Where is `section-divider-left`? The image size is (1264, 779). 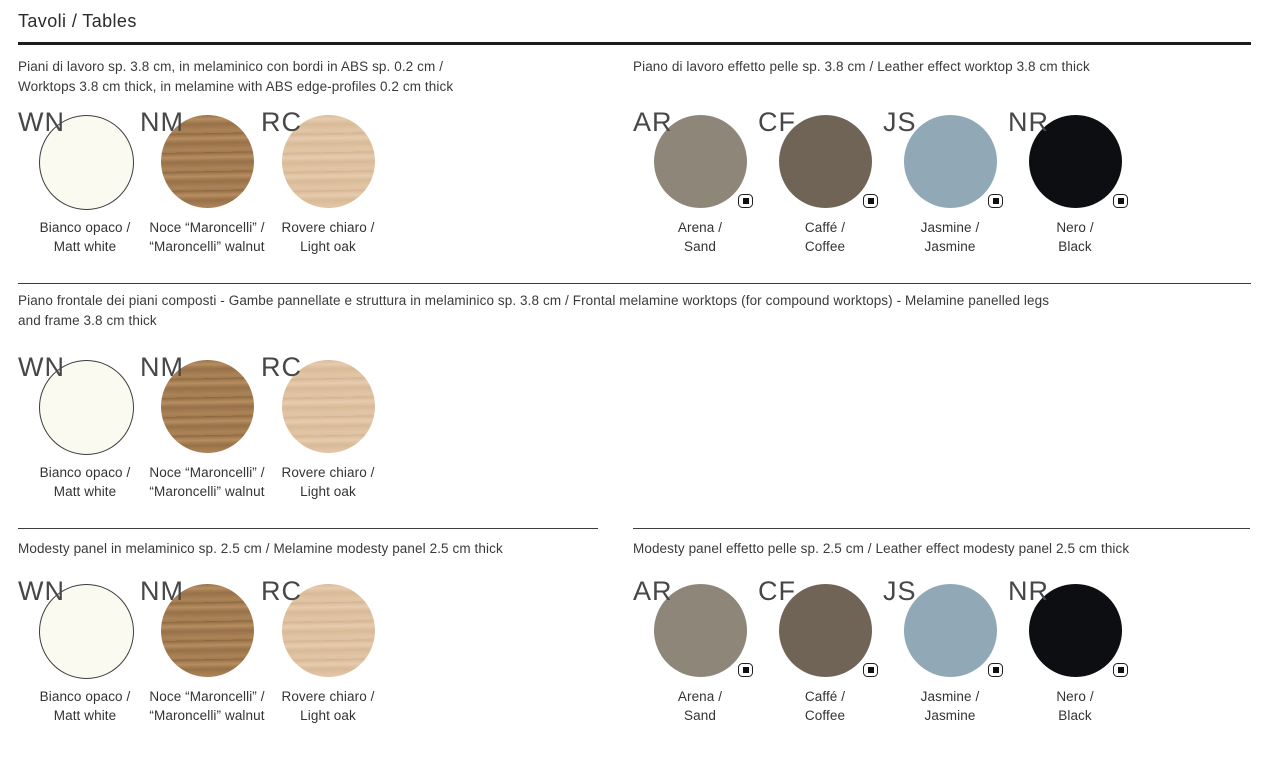
section-divider-left is located at coordinates (308, 528).